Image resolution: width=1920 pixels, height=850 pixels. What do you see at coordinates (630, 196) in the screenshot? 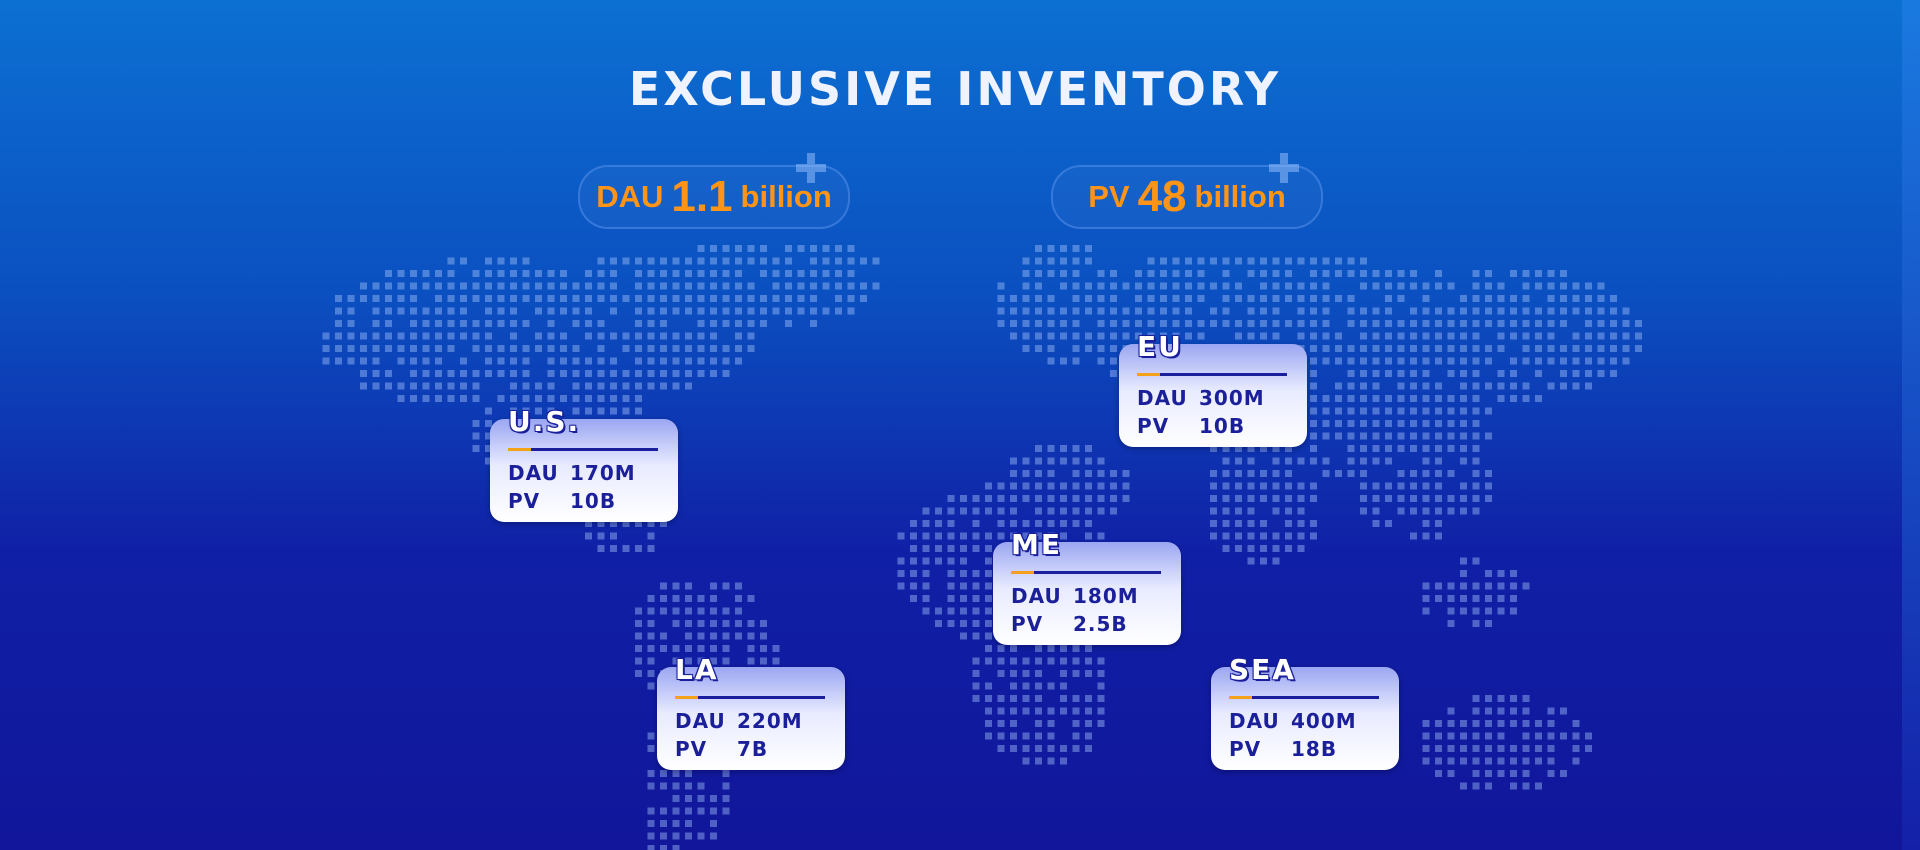
I see `total-dau-label: DAU` at bounding box center [630, 196].